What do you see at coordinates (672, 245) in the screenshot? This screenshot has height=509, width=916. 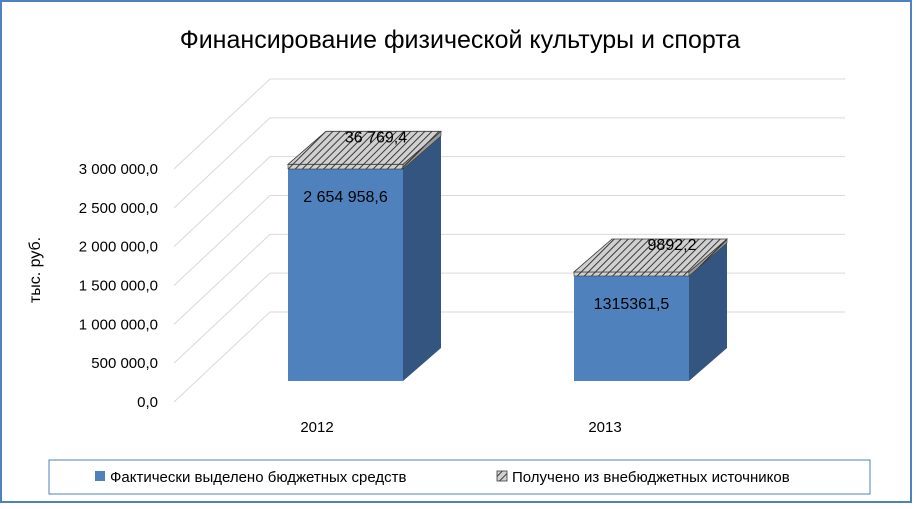 I see `data-label-extrabudget: 9892,2` at bounding box center [672, 245].